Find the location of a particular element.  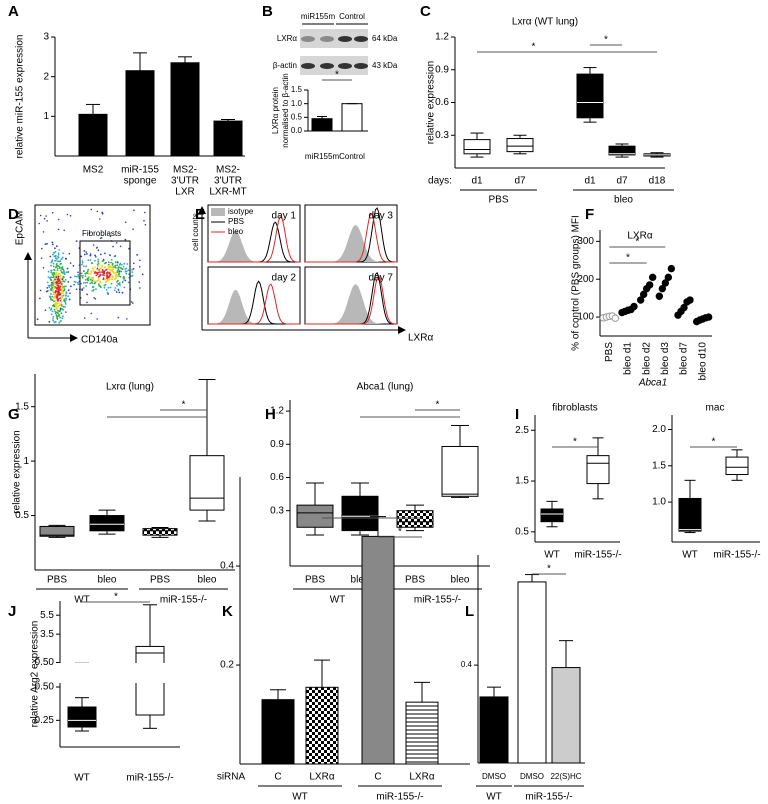

y-tick-label: 2.5 is located at coordinates (522, 430).